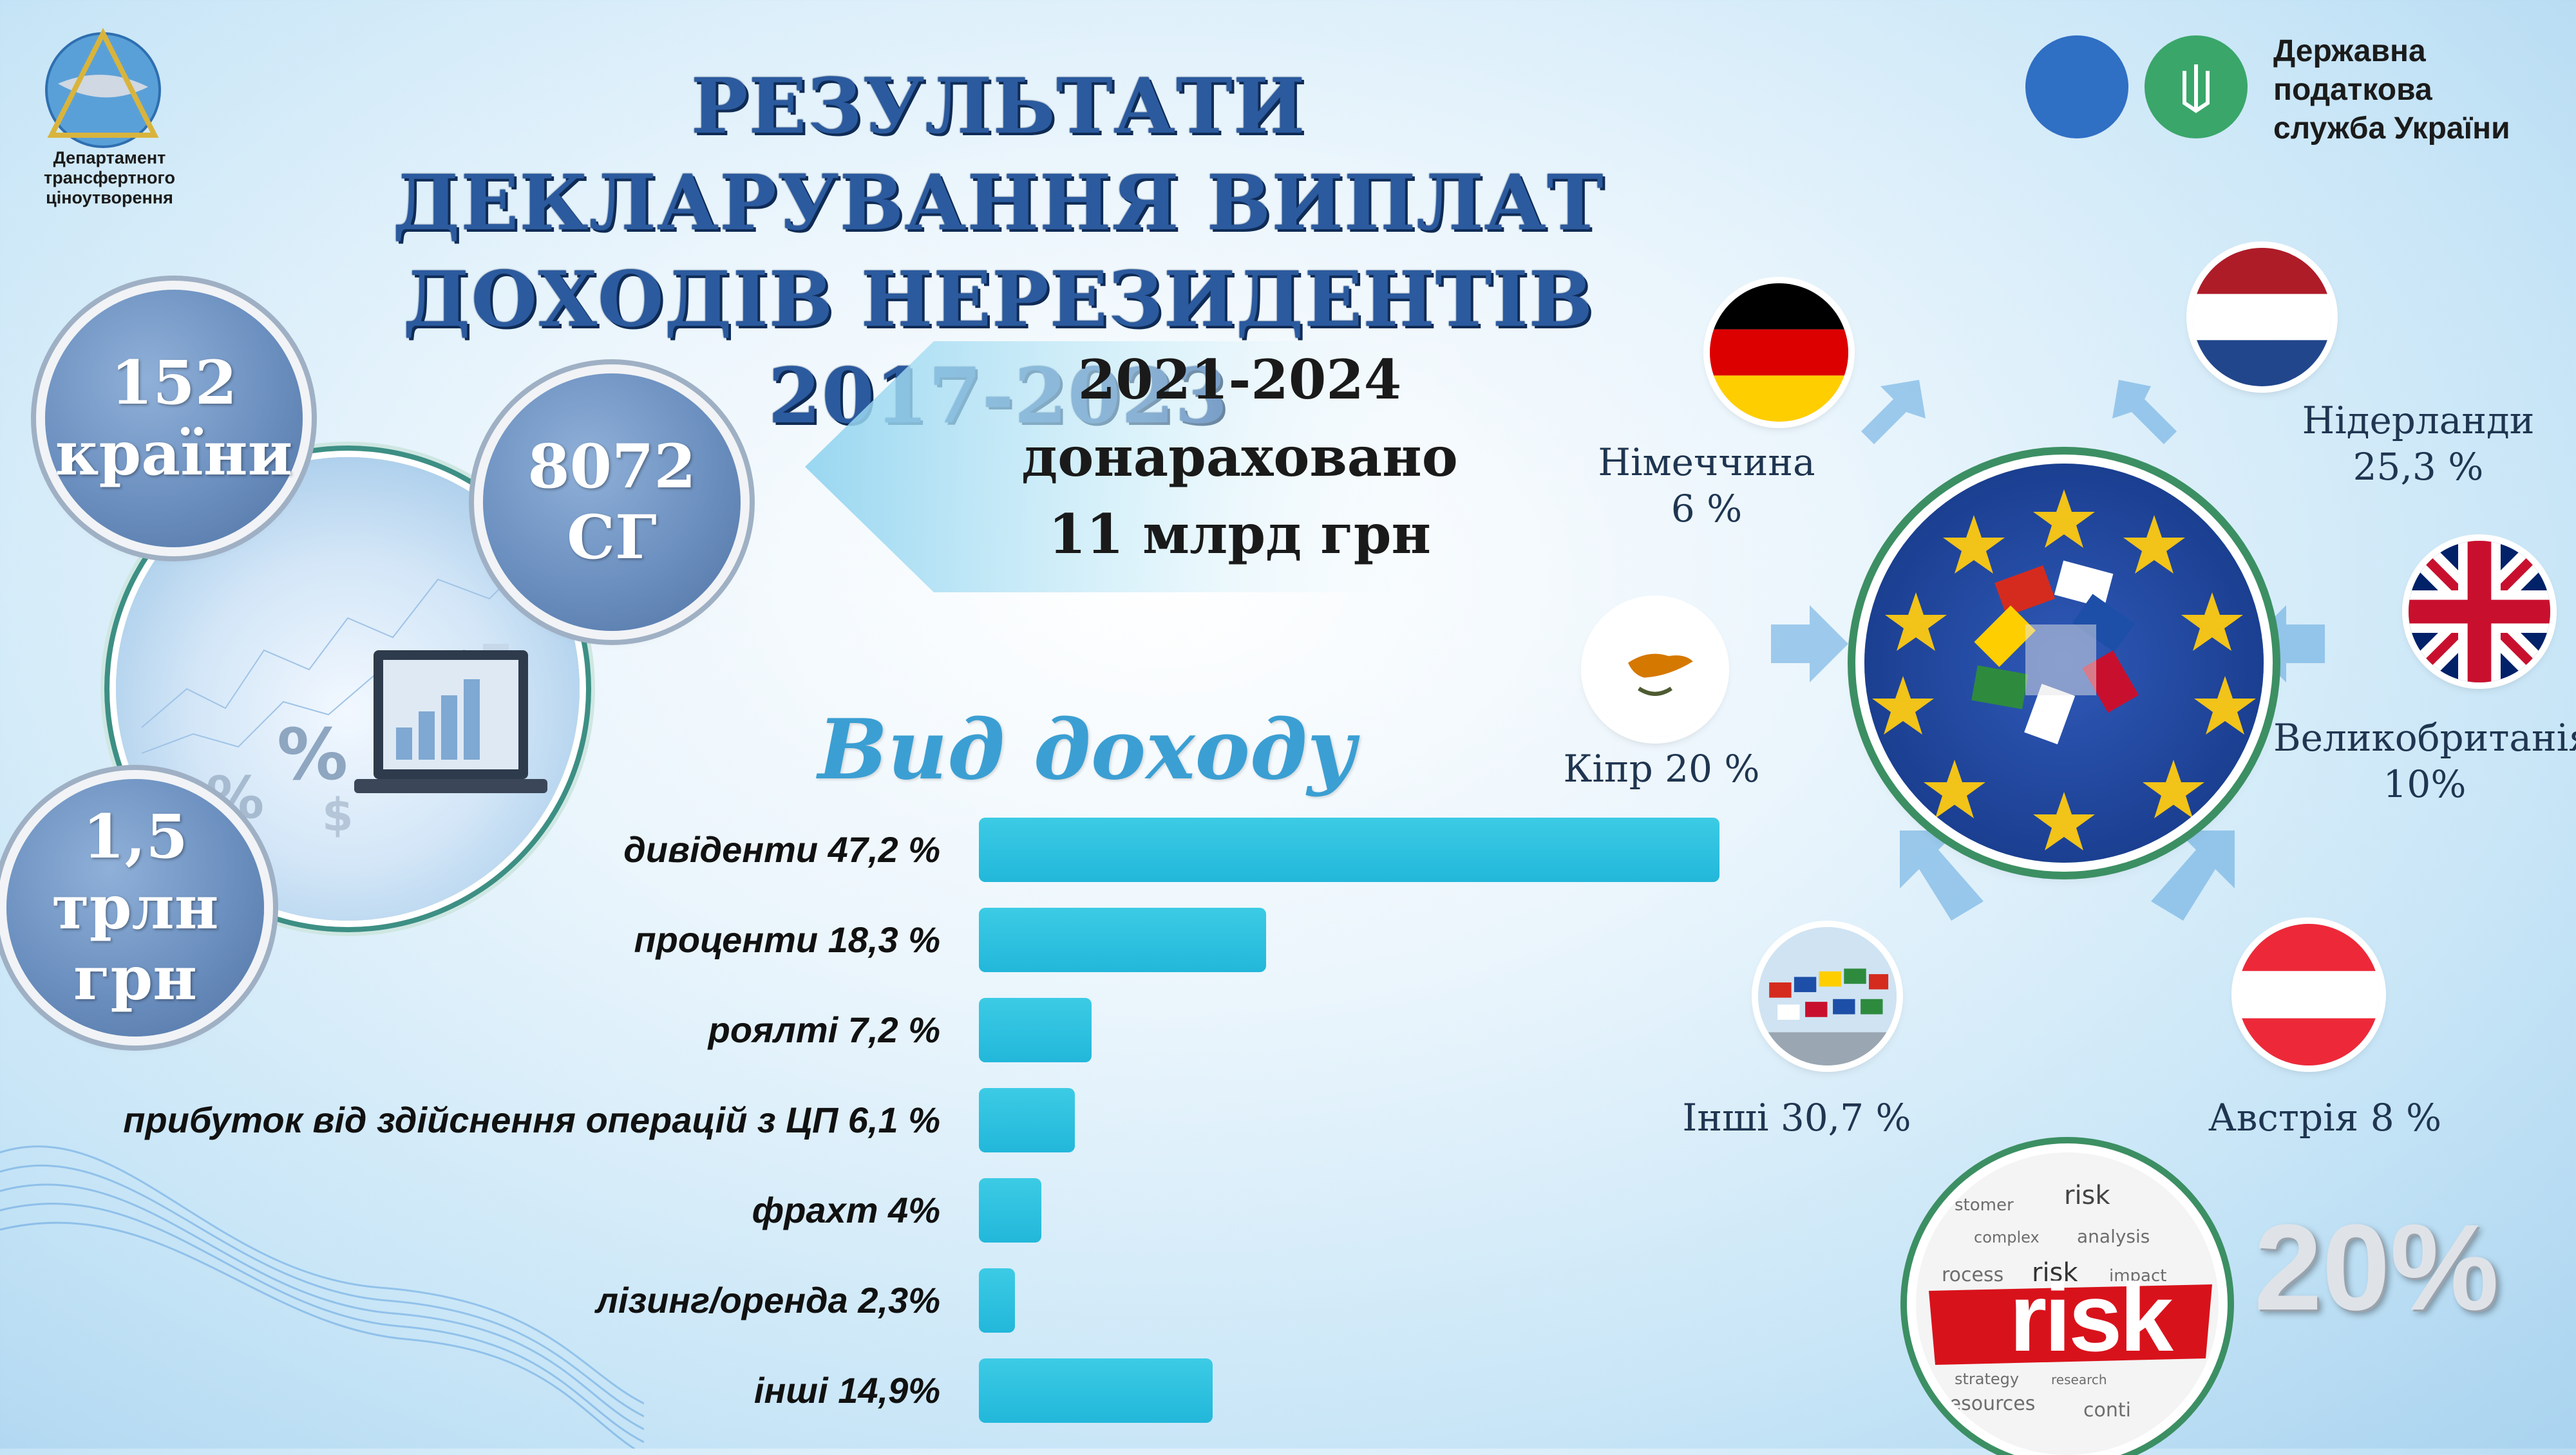  Describe the element at coordinates (2079, 1379) in the screenshot. I see `svg-text: research` at that location.